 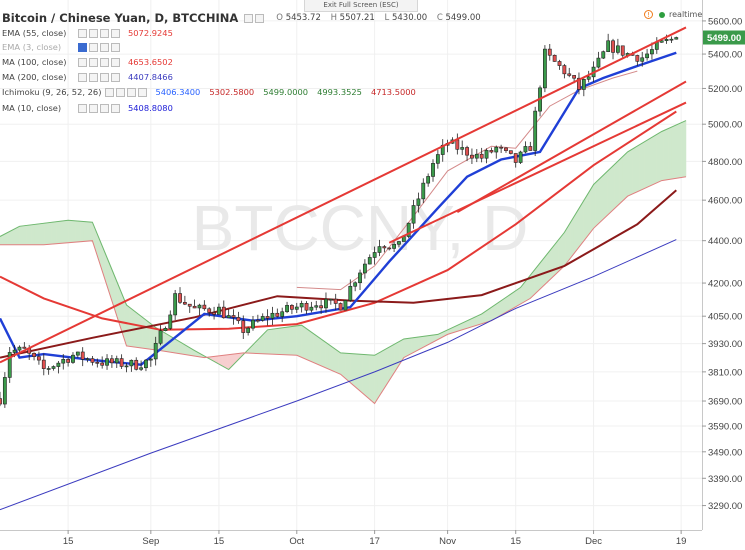 I want to click on symbol-title: Bitcoin / Chinese Yuan, D, BTCCHINA, so click(x=120, y=18).